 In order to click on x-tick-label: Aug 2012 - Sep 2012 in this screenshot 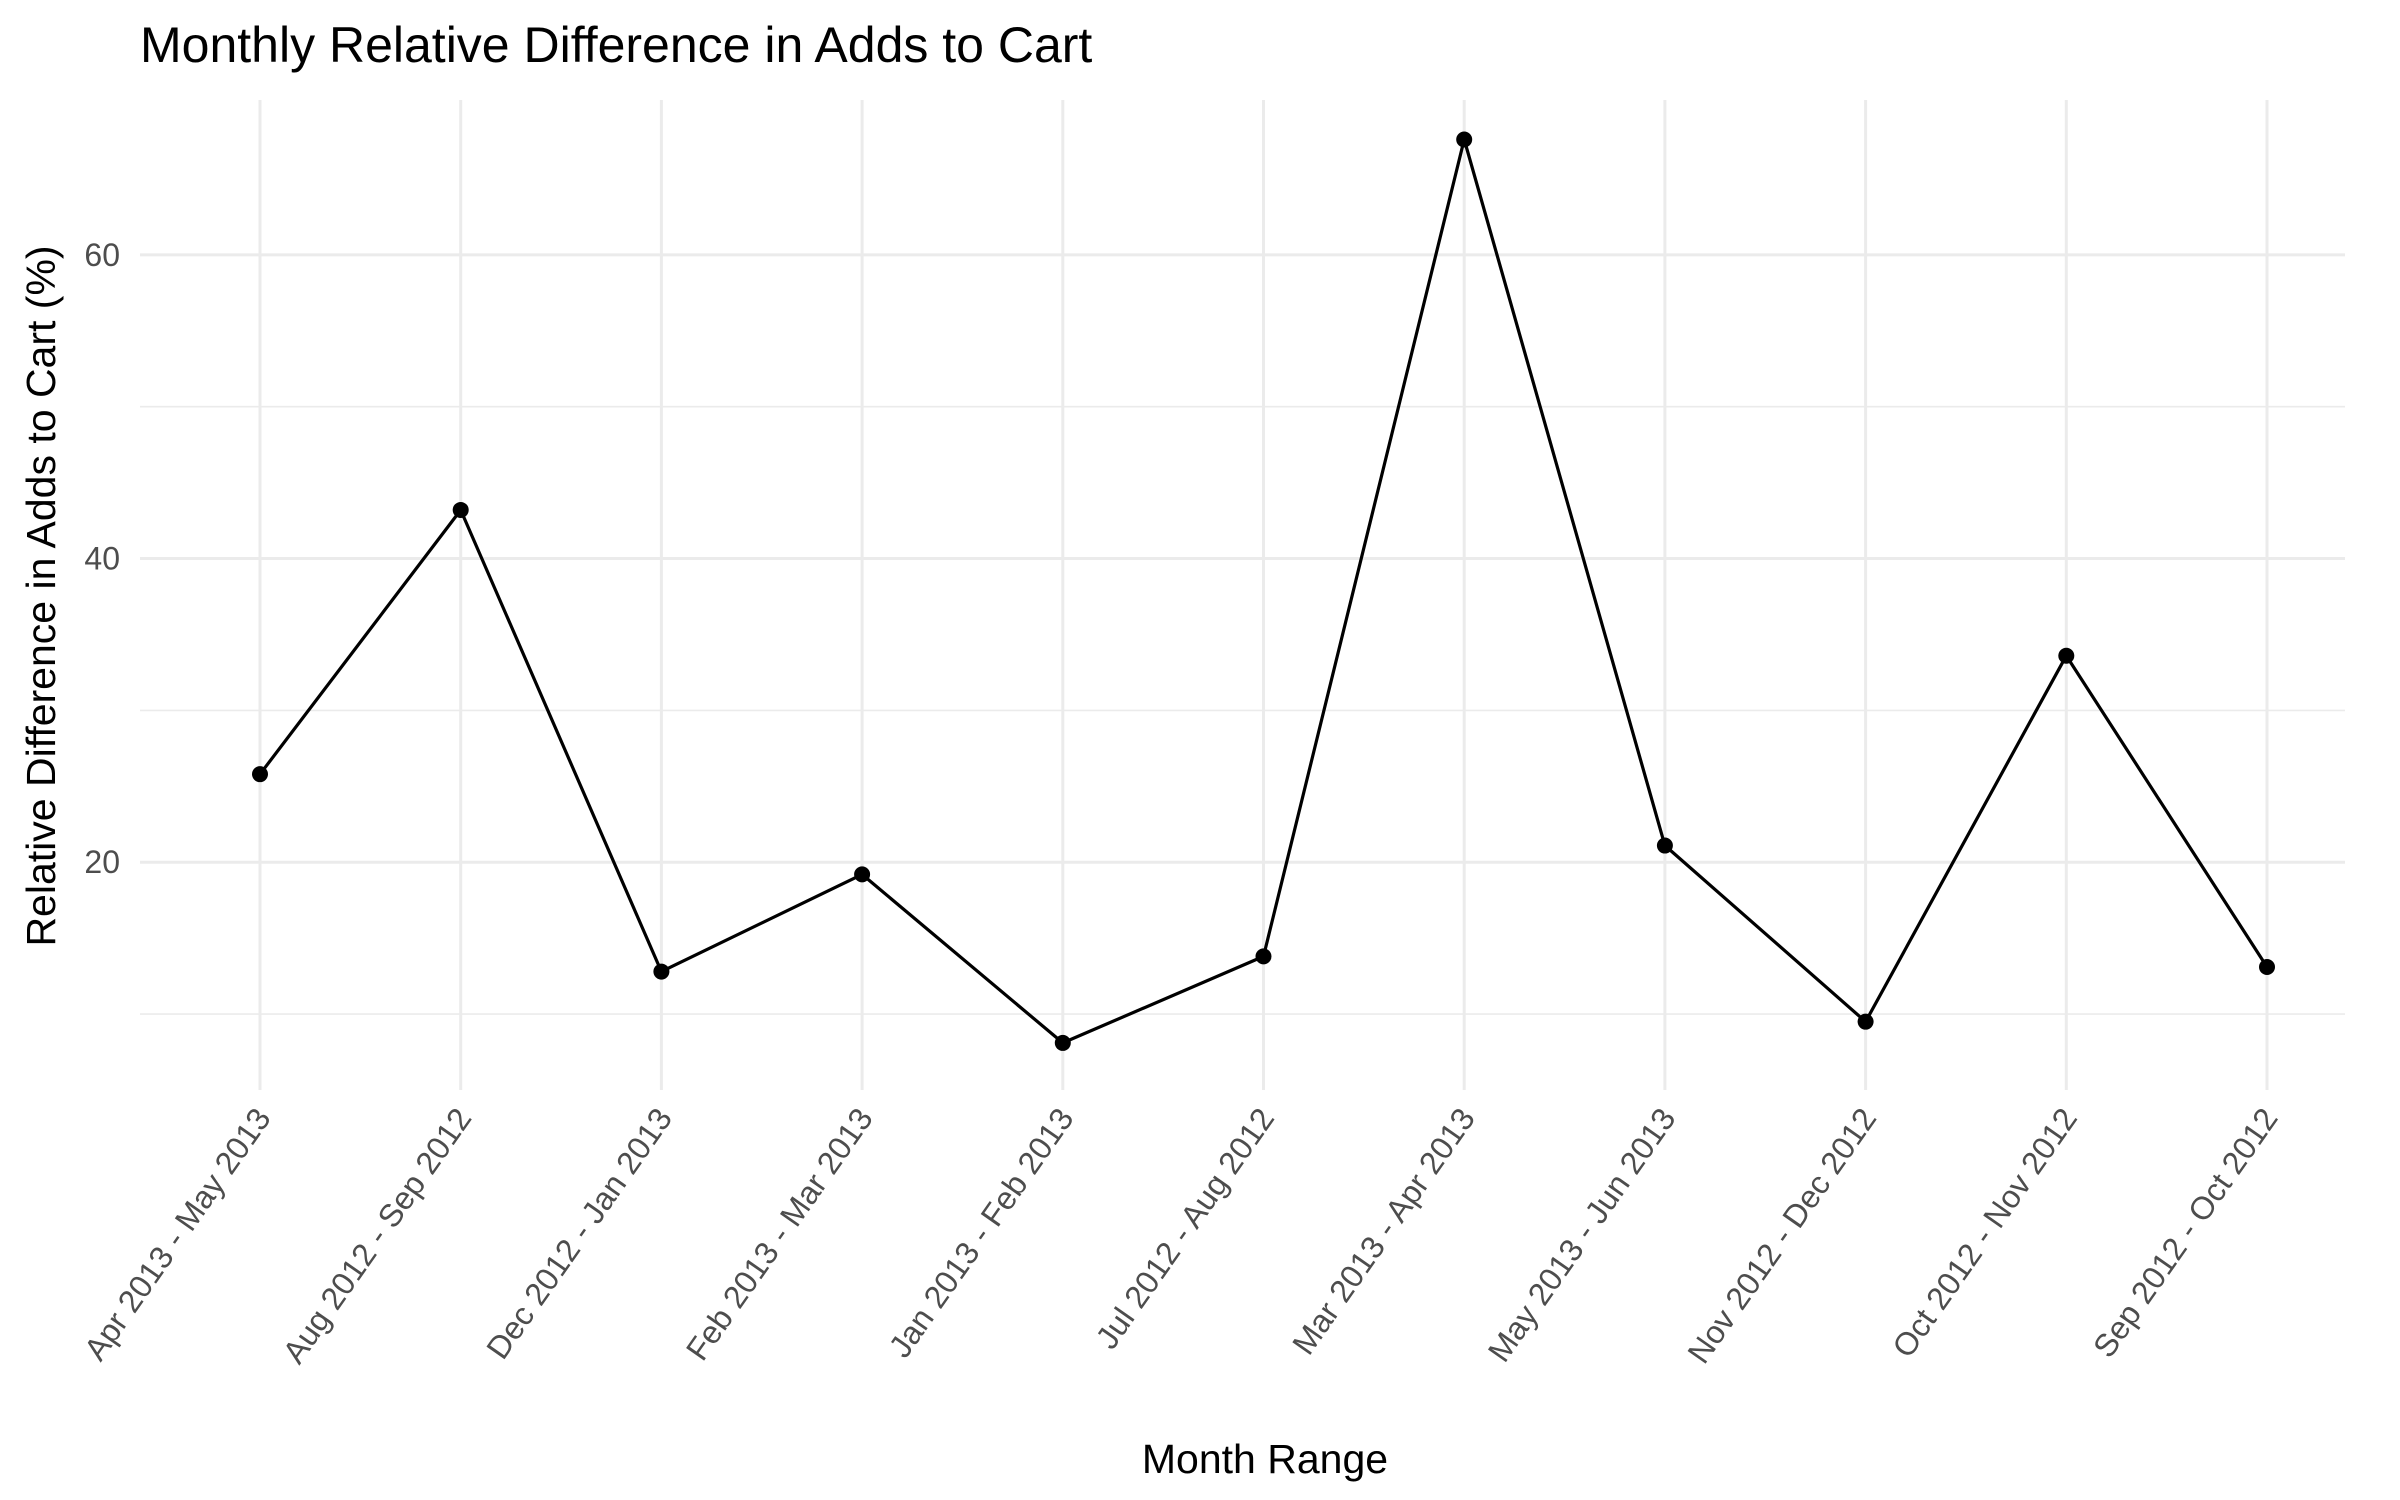, I will do `click(376, 1235)`.